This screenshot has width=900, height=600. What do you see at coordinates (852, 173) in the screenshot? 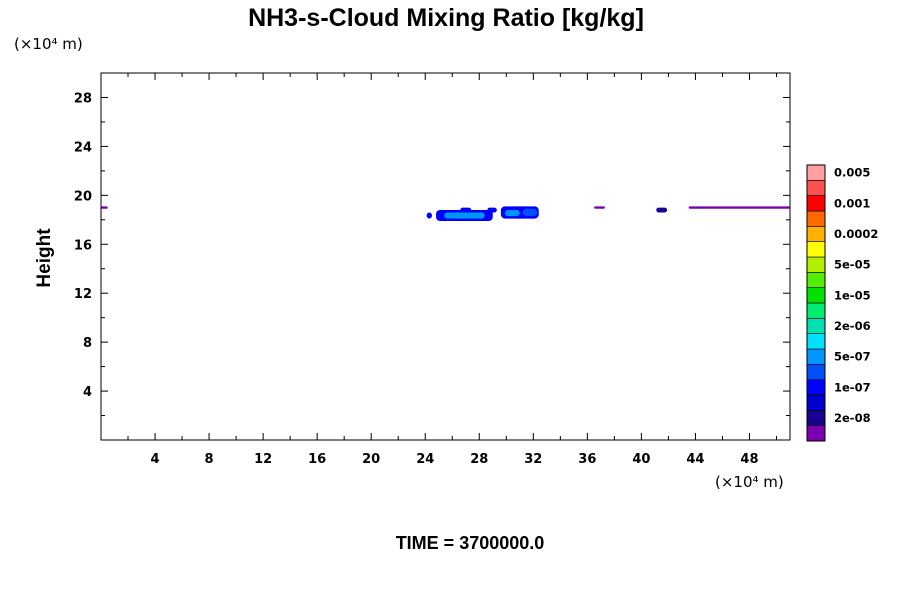
I see `colorbar-label: 0.005` at bounding box center [852, 173].